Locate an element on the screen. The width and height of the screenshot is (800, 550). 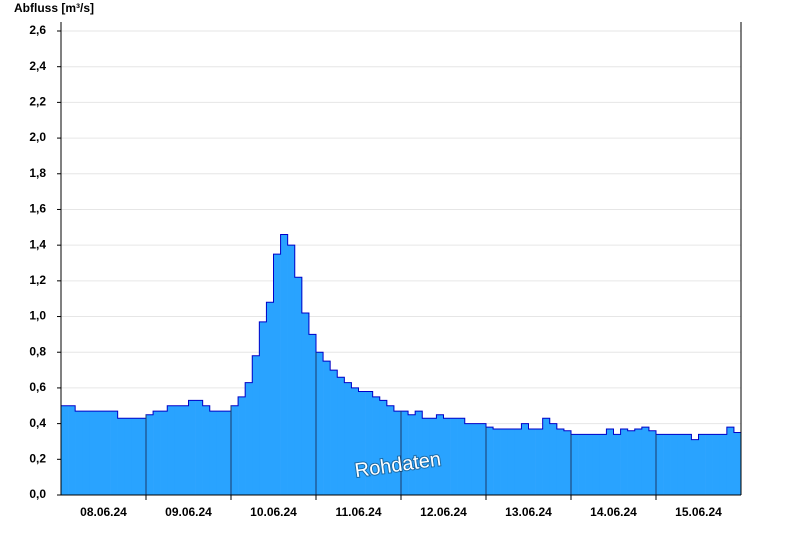
y-tick-label: 2,4 is located at coordinates (37, 66).